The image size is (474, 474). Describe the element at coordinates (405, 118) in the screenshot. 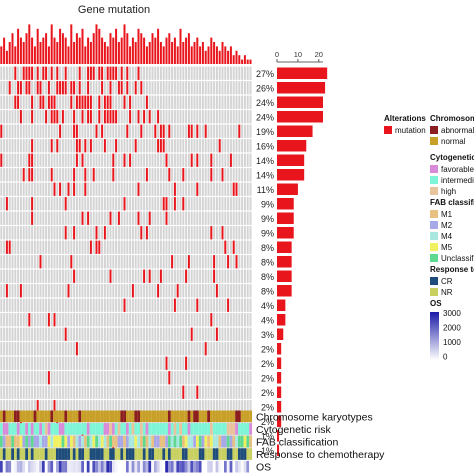

I see `legend-title-alterations: Alterations` at that location.